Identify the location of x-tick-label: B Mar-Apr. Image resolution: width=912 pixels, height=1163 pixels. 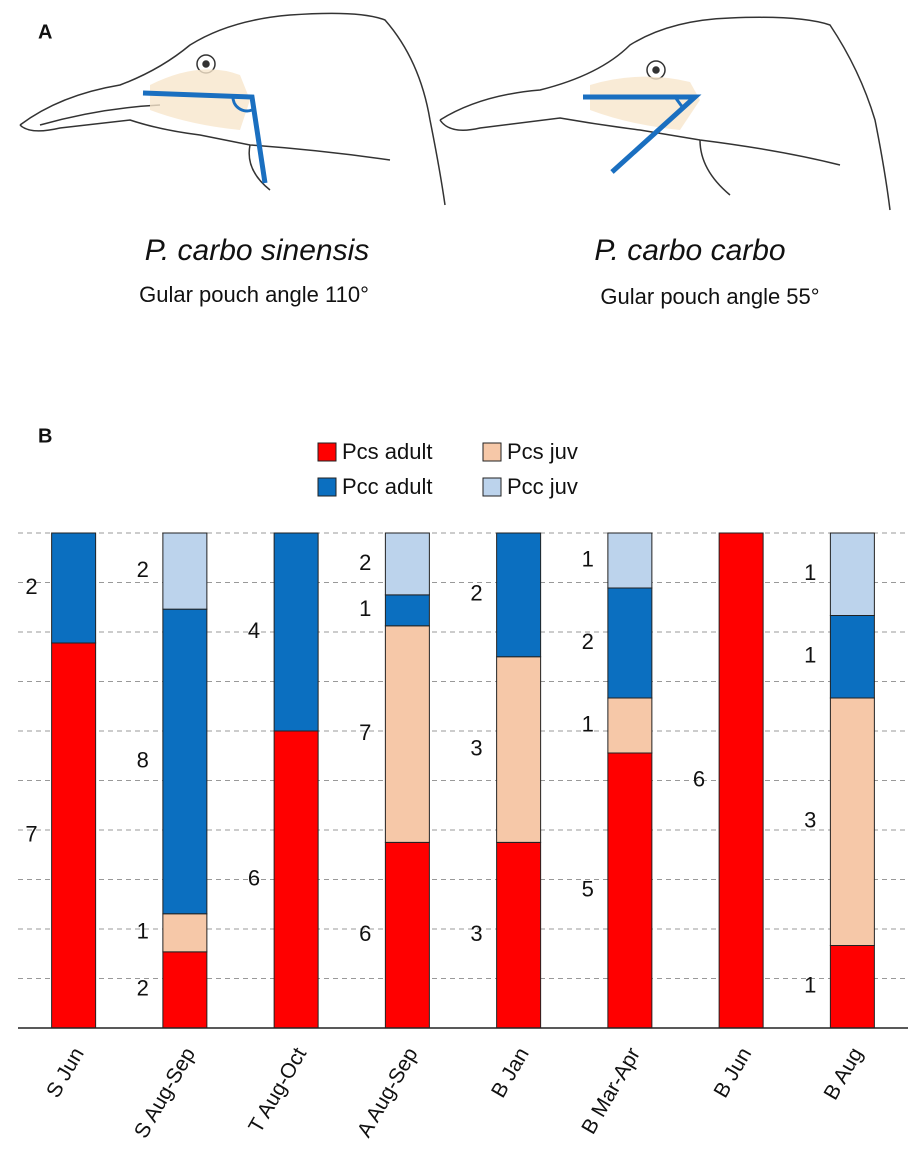
(611, 1091).